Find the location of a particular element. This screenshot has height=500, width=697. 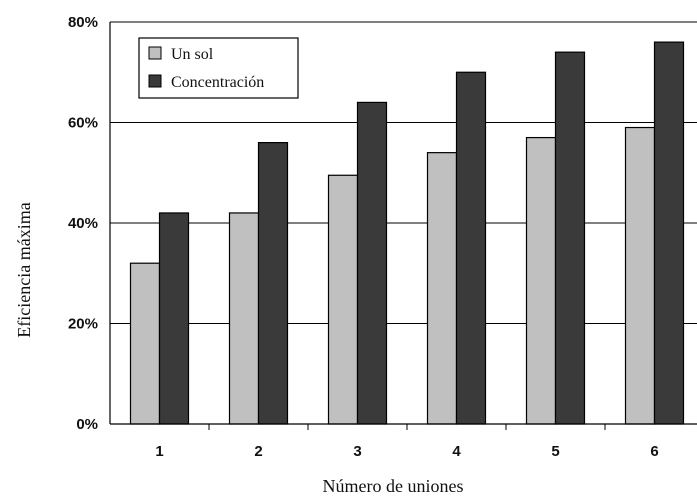

legend-swatch-un-sol is located at coordinates (155, 53).